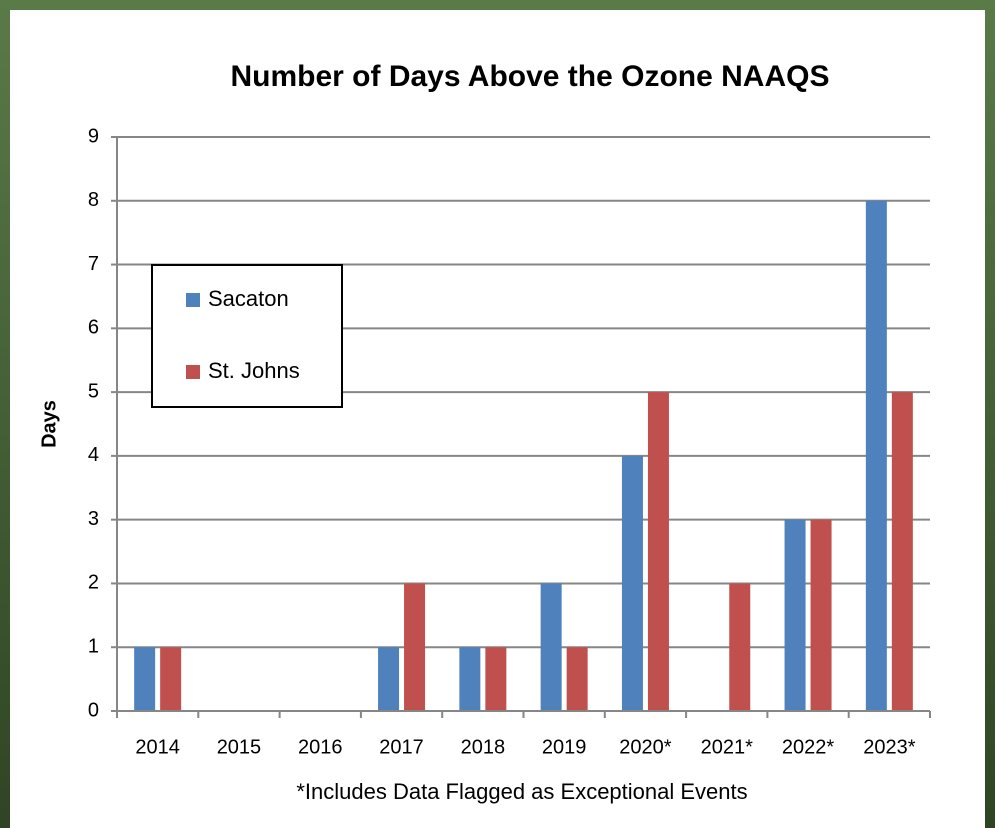 The height and width of the screenshot is (828, 995). What do you see at coordinates (93, 391) in the screenshot?
I see `y-tick-label: 5` at bounding box center [93, 391].